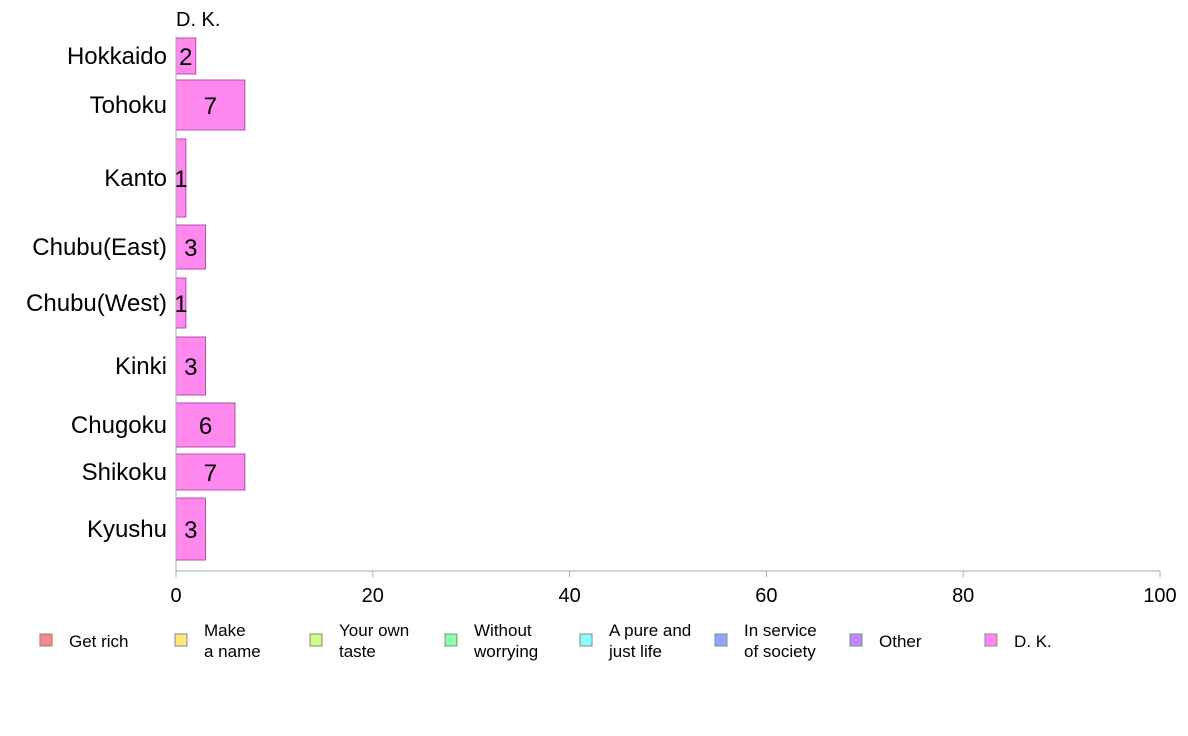  Describe the element at coordinates (225, 630) in the screenshot. I see `legend-label: Make` at that location.